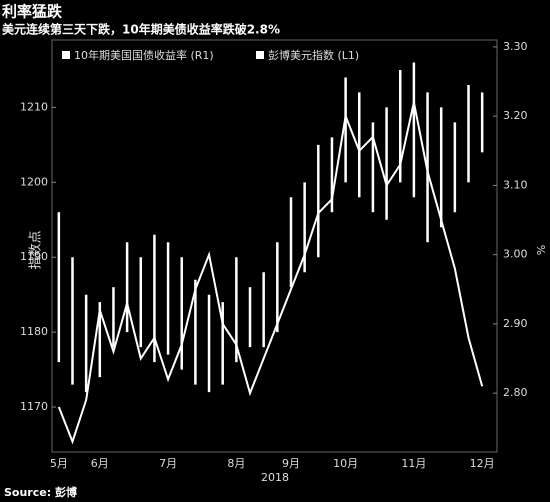 This screenshot has height=502, width=550. What do you see at coordinates (291, 463) in the screenshot?
I see `x-tick-label: 9月` at bounding box center [291, 463].